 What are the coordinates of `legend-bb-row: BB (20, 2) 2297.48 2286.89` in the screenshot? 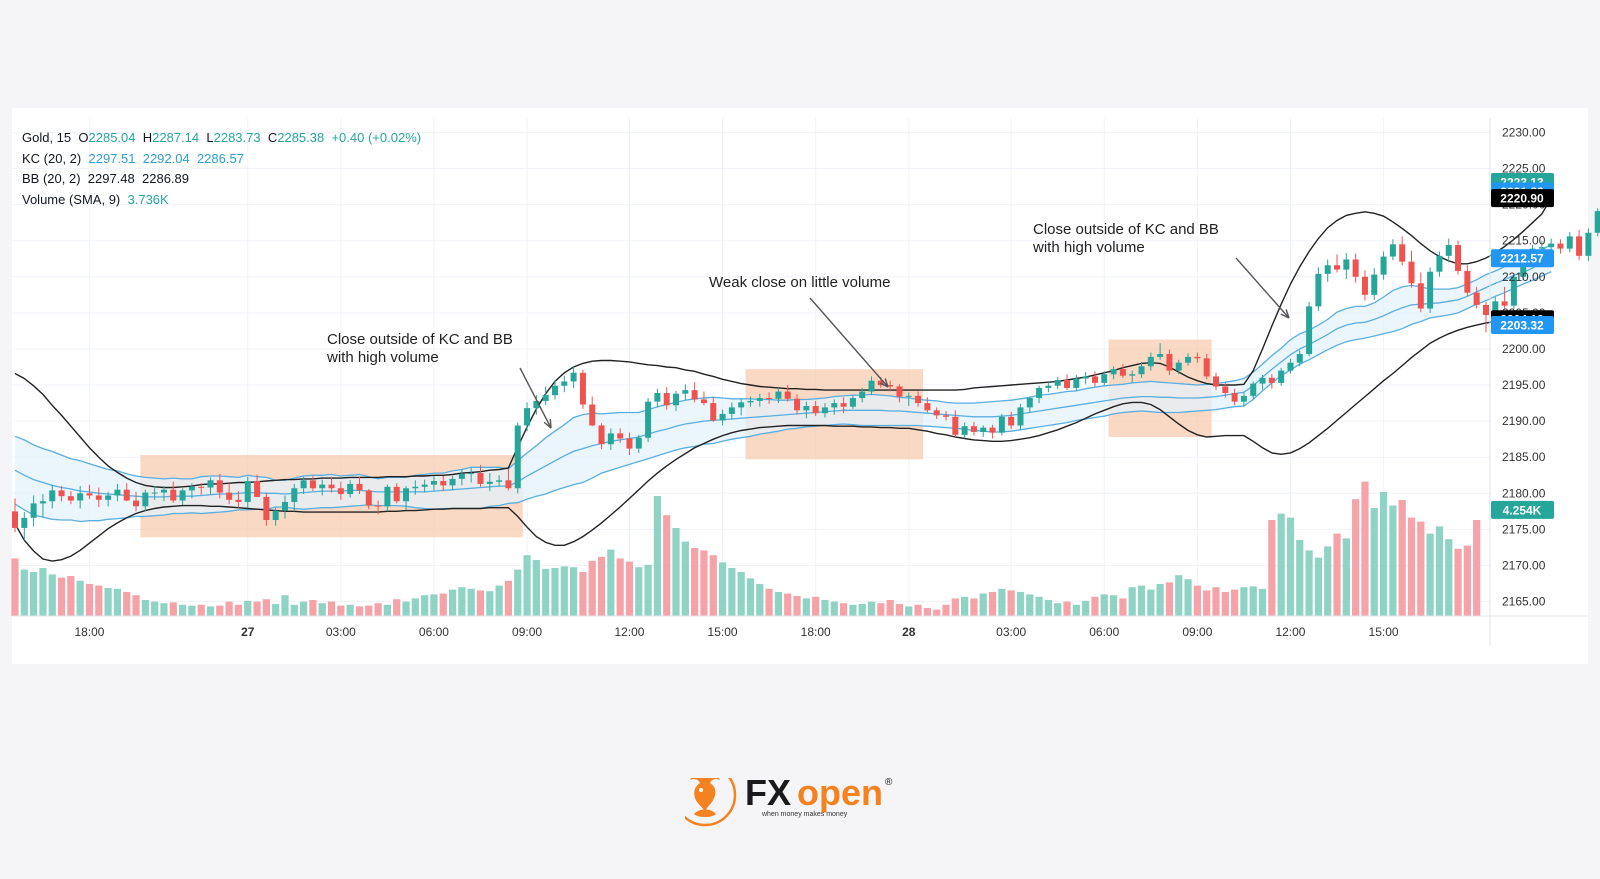 It's located at (221, 179).